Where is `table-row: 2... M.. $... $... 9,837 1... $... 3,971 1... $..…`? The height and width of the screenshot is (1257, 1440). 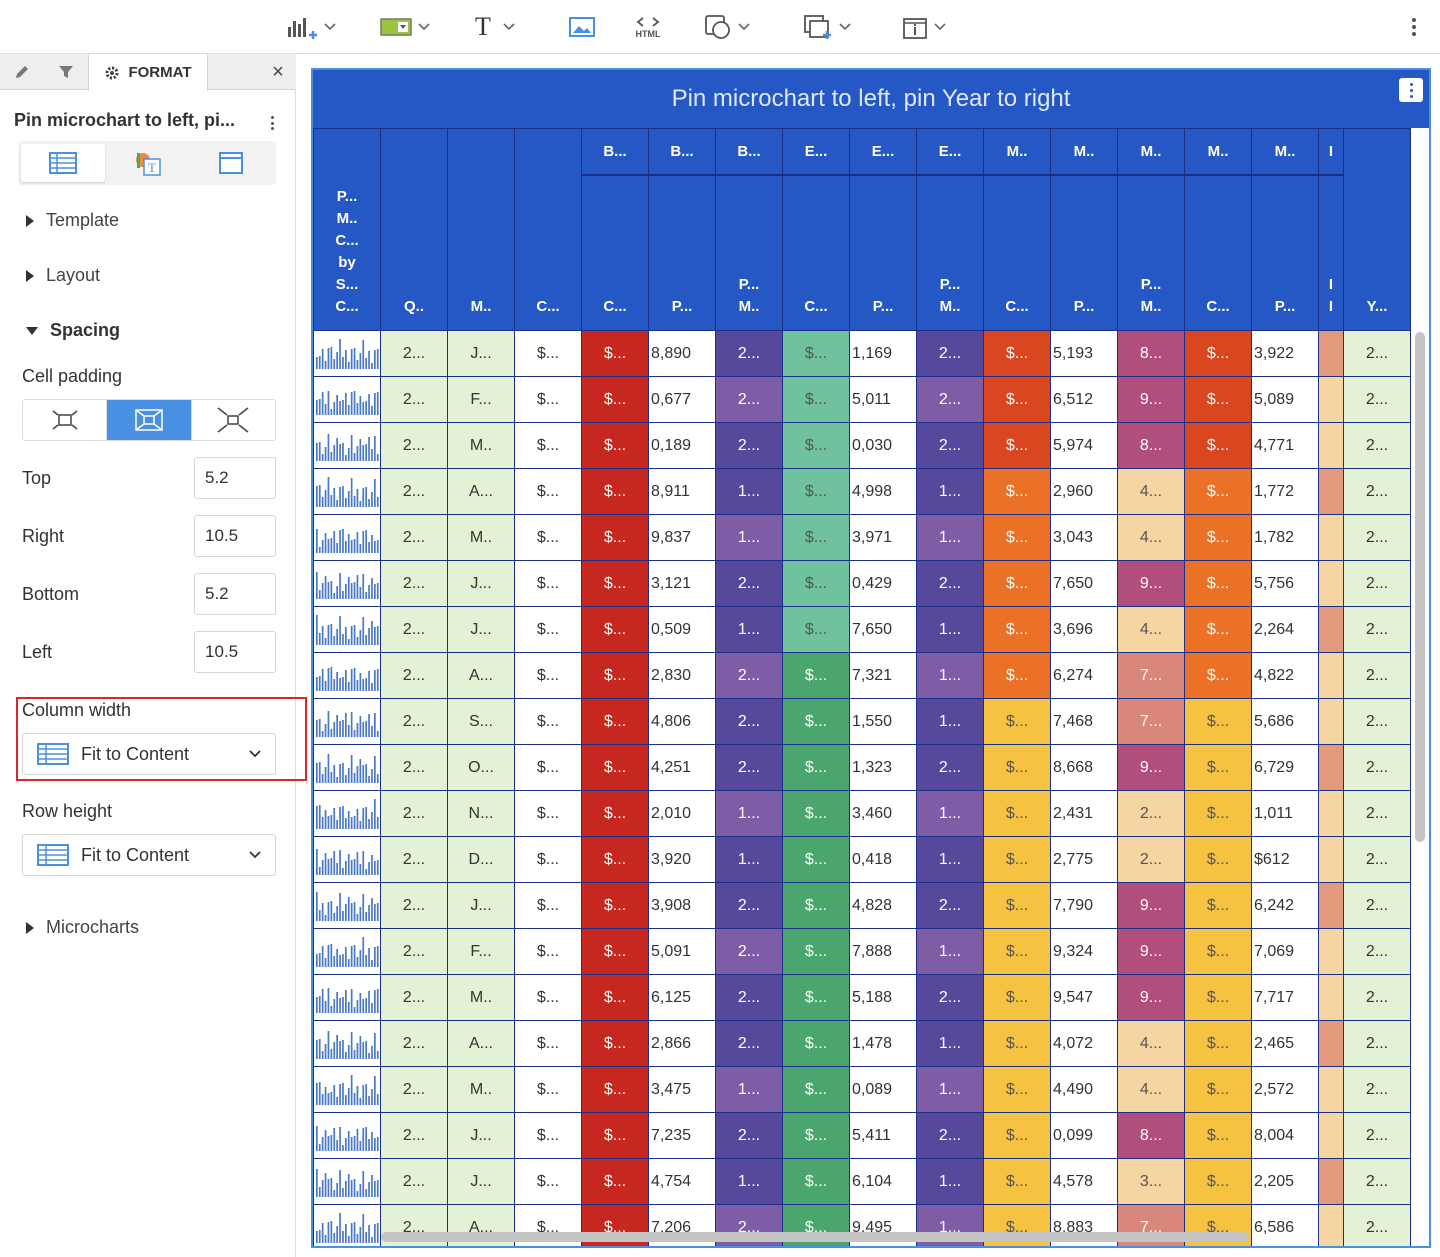
table-row: 2... M.. $... $... 9,837 1... $... 3,971 1... $..… is located at coordinates (862, 537).